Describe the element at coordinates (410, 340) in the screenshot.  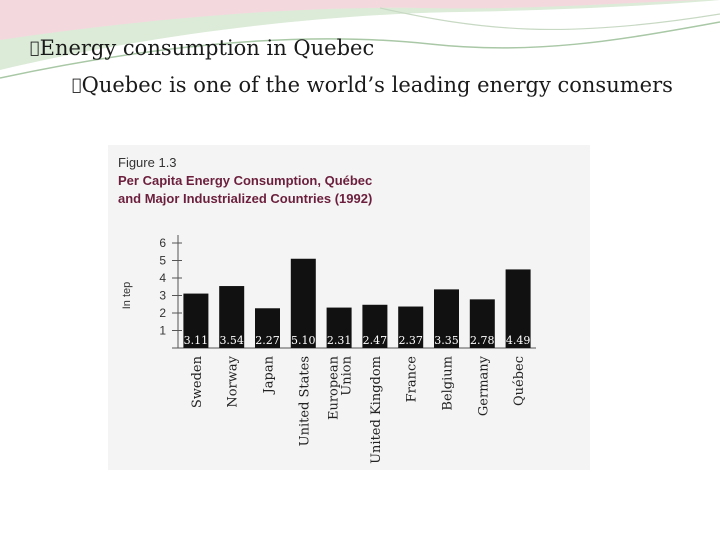
I see `bar-value-label: 2.37` at that location.